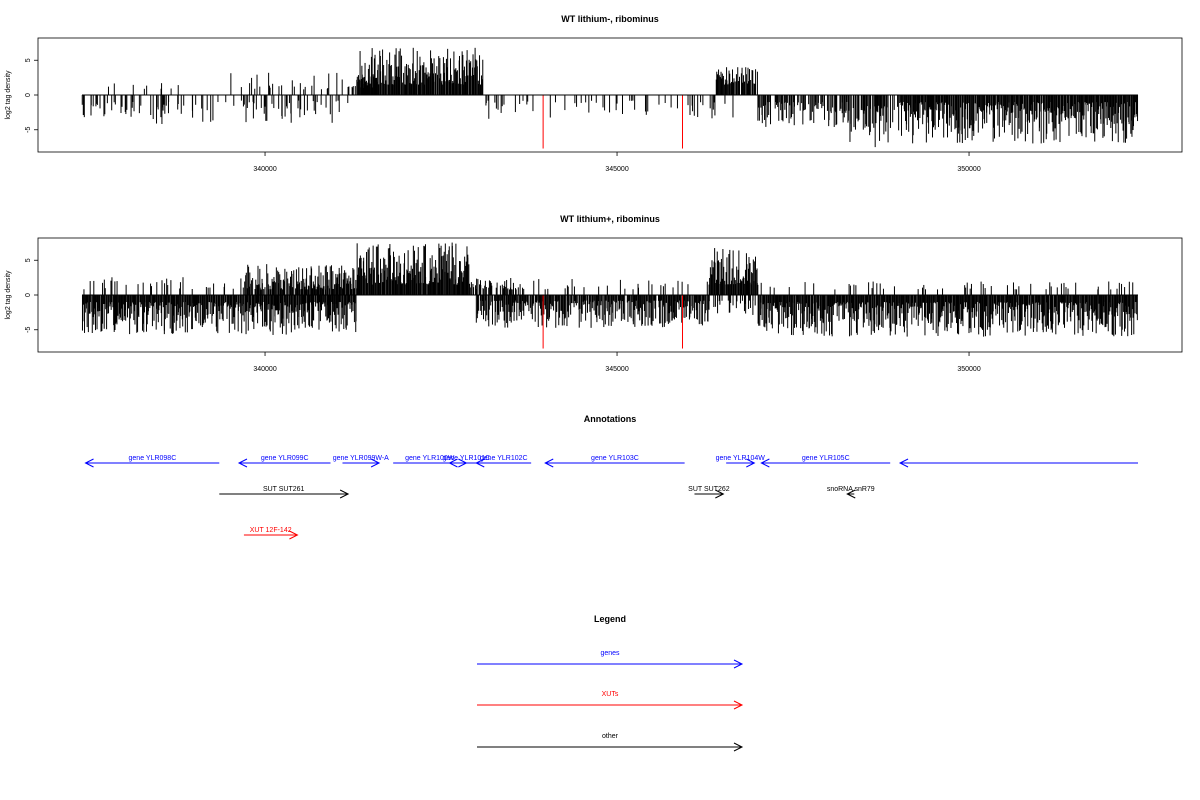 The height and width of the screenshot is (800, 1200). Describe the element at coordinates (610, 619) in the screenshot. I see `legend-title: Legend` at that location.